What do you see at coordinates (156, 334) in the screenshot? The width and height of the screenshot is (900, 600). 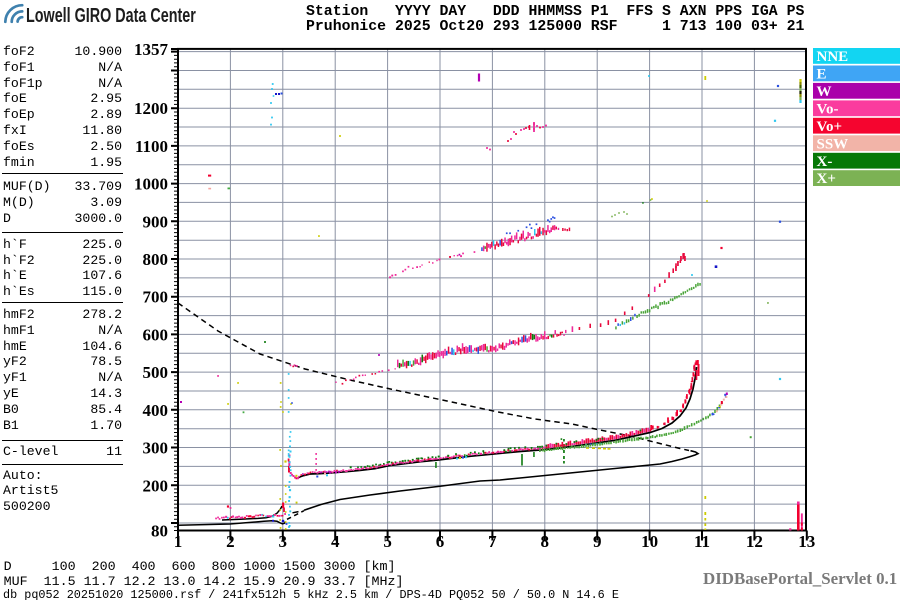 I see `svg-text: 600` at bounding box center [156, 334].